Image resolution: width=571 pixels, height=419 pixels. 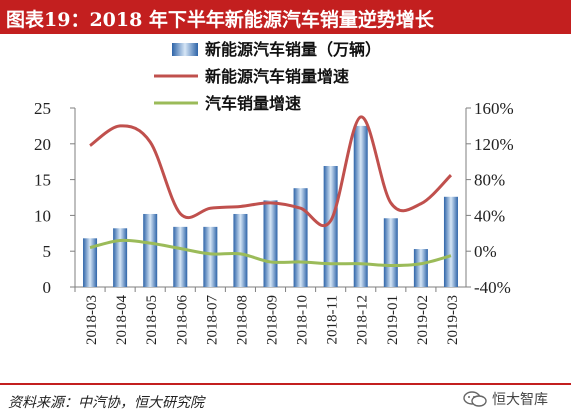 What do you see at coordinates (494, 144) in the screenshot?
I see `y-right-tick-label: 120%` at bounding box center [494, 144].